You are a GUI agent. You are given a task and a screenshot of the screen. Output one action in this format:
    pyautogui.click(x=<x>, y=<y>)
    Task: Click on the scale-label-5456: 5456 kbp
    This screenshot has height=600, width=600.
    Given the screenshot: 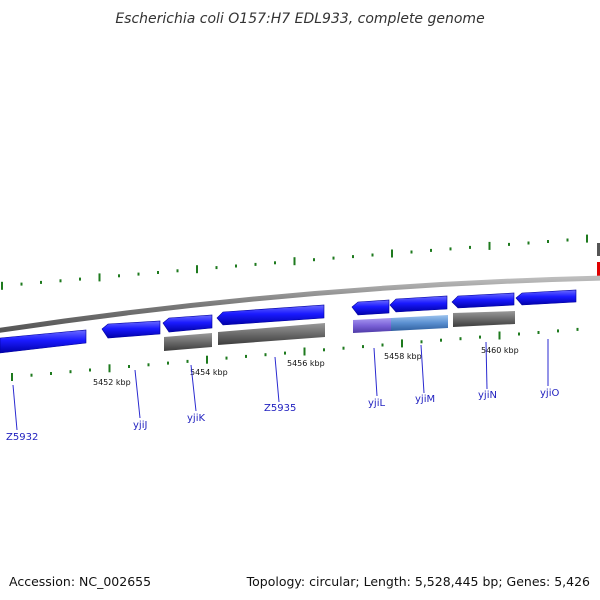 What is the action you would take?
    pyautogui.click(x=306, y=363)
    